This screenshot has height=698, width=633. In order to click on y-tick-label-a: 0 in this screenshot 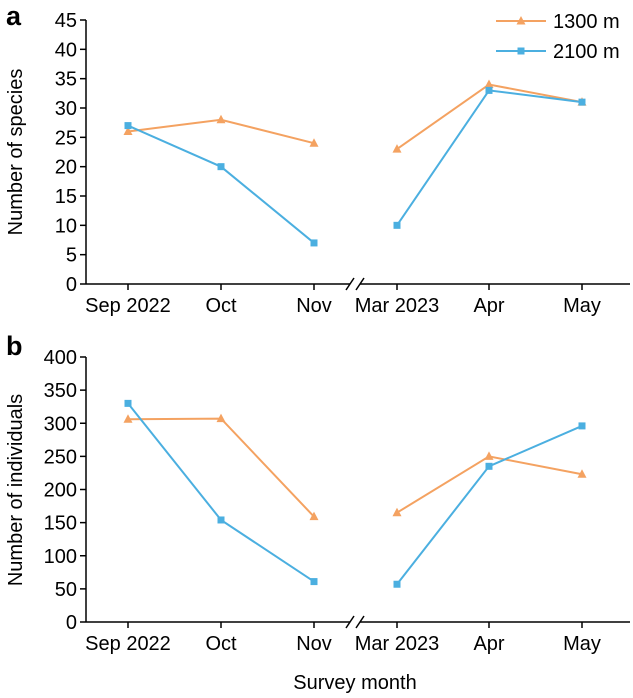, I will do `click(71, 285)`.